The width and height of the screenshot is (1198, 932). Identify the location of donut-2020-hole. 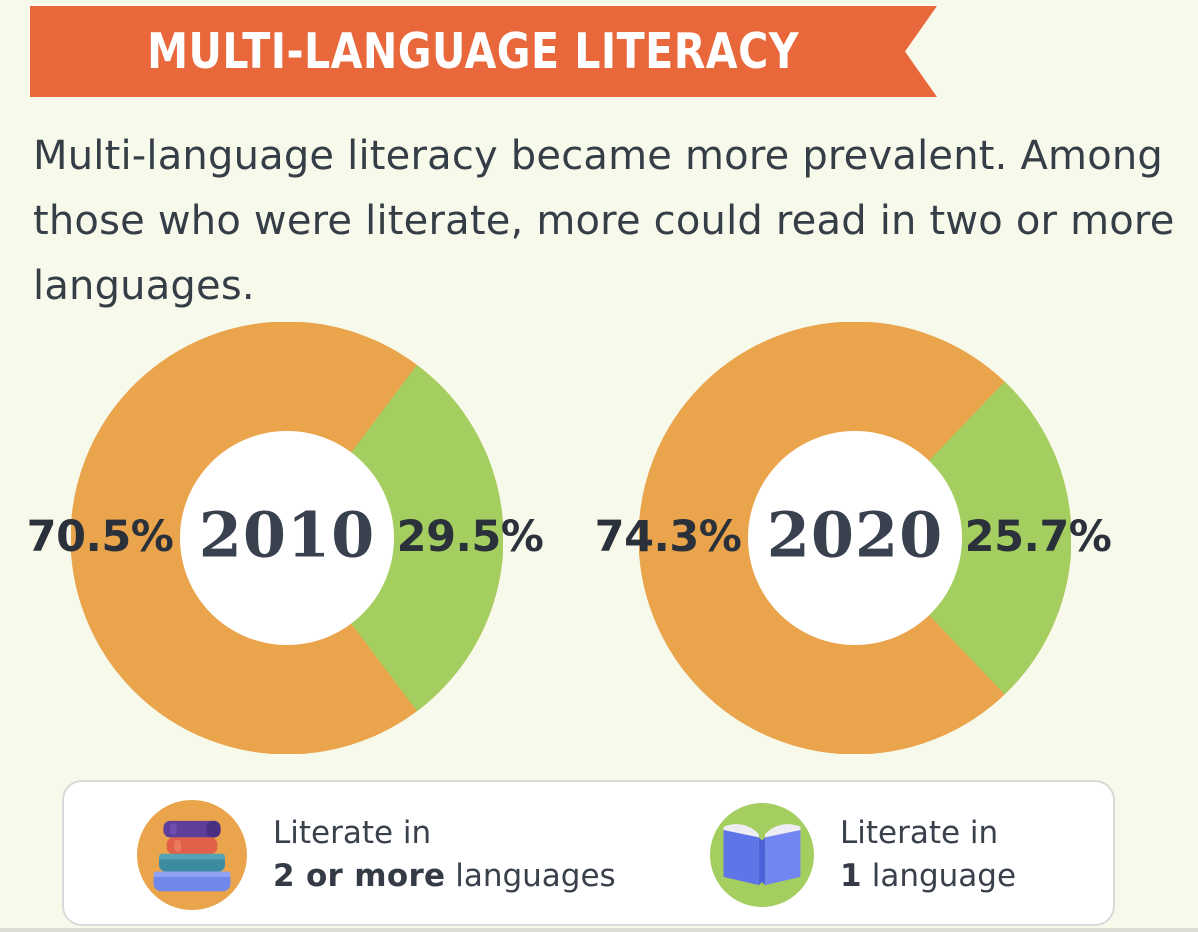
(855, 538).